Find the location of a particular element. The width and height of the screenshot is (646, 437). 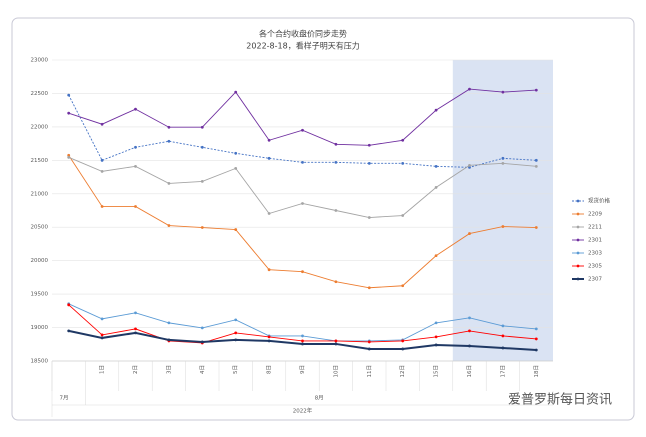

x-tick-label: 12日 is located at coordinates (402, 371).